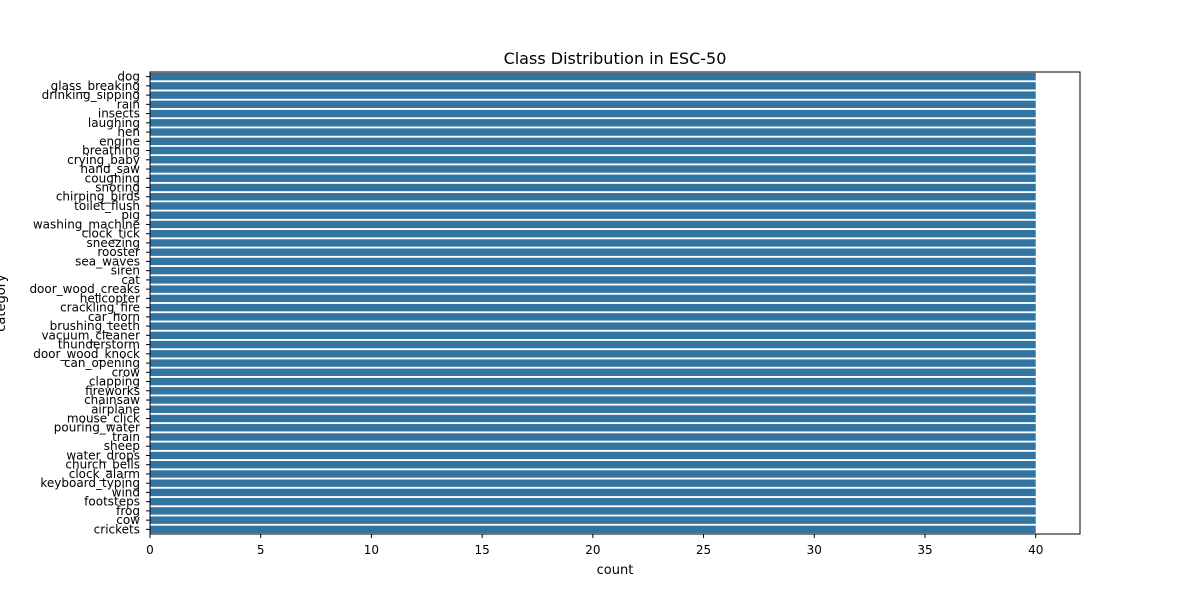 The image size is (1200, 600). What do you see at coordinates (118, 252) in the screenshot?
I see `y-tick-label: rooster` at bounding box center [118, 252].